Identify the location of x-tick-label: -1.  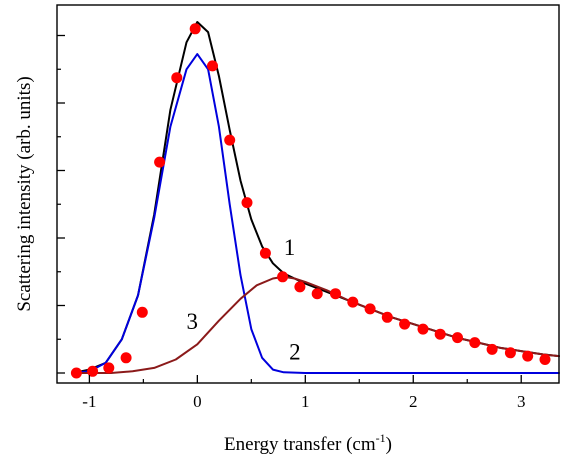
(89, 401).